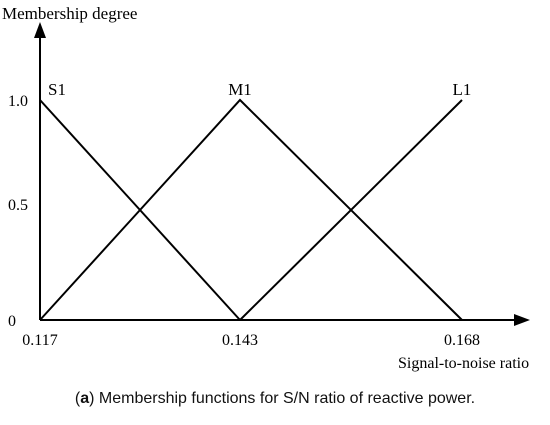 The image size is (550, 425). I want to click on series-label-l1: L1, so click(462, 89).